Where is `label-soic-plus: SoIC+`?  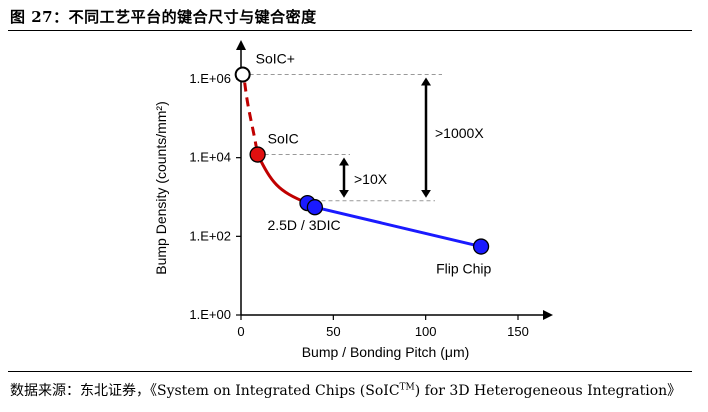 label-soic-plus: SoIC+ is located at coordinates (275, 59).